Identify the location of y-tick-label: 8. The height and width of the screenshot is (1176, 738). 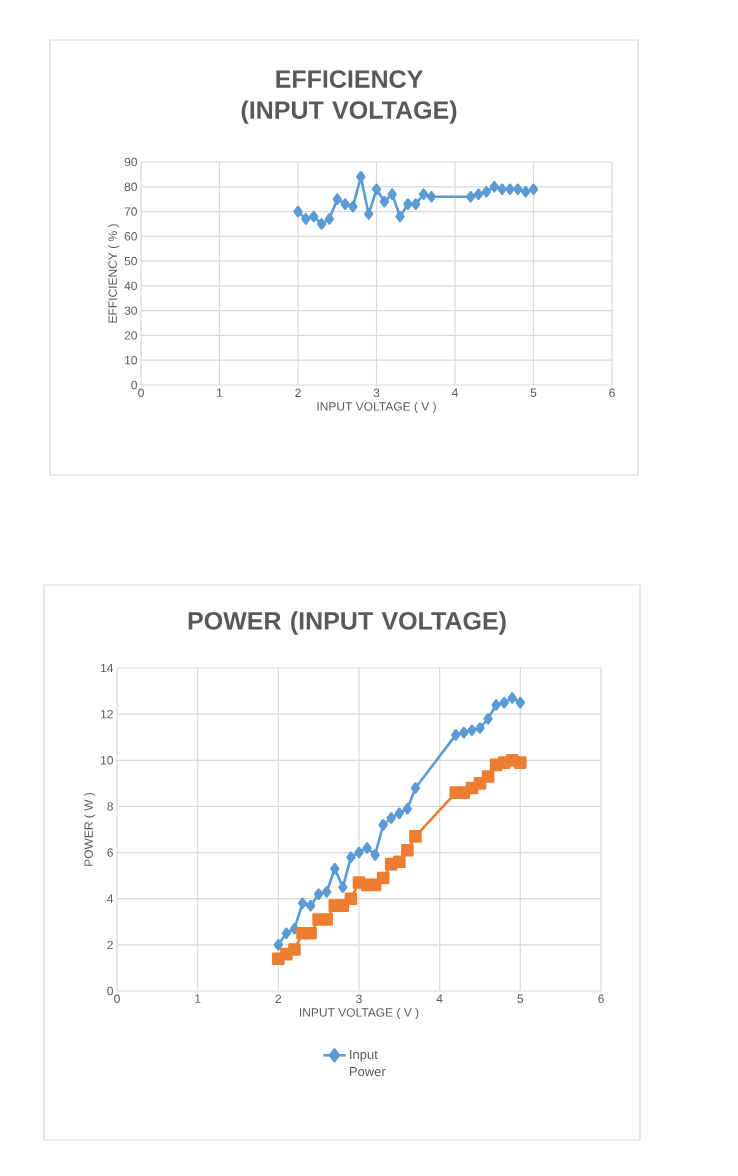
(110, 806).